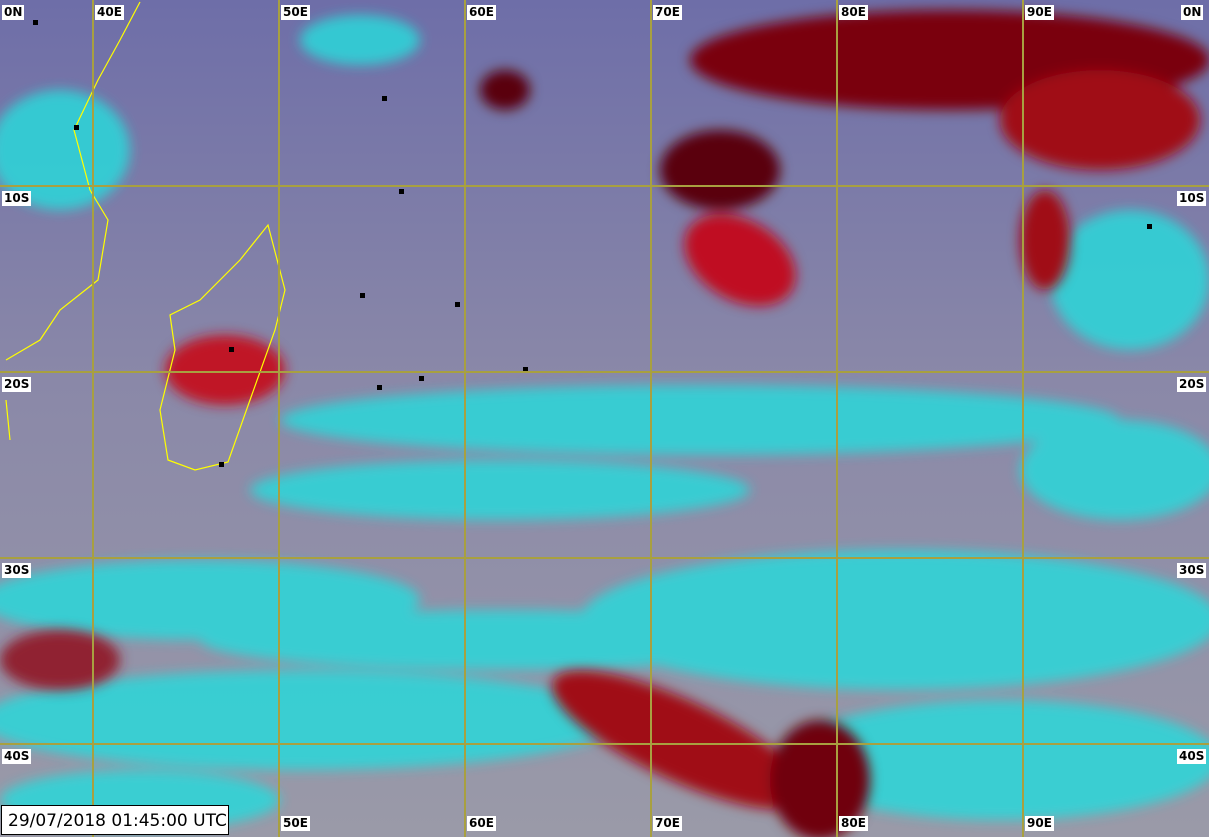 The image size is (1209, 837). I want to click on longitude-label-top: 50E, so click(295, 12).